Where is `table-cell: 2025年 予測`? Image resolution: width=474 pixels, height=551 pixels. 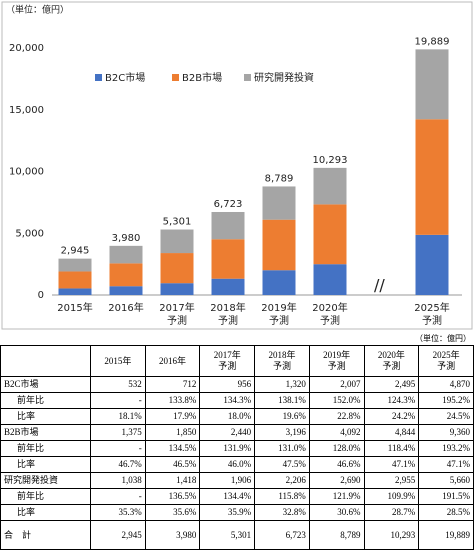 table-cell: 2025年 予測 is located at coordinates (446, 361).